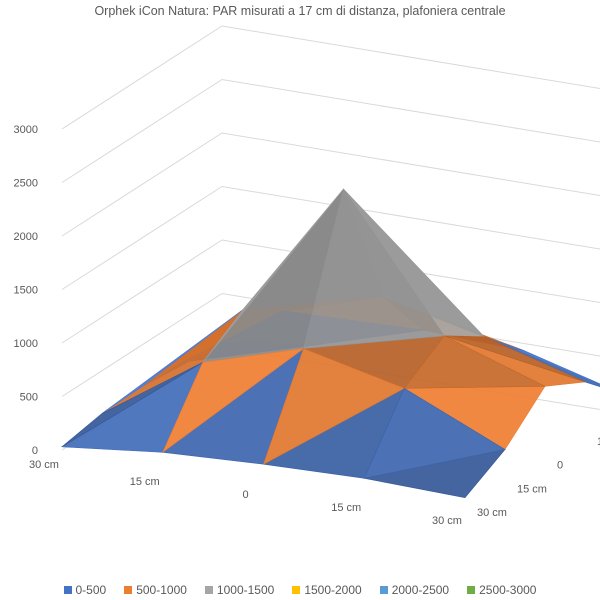 The height and width of the screenshot is (600, 600). I want to click on z-tick-label: 0, so click(35, 451).